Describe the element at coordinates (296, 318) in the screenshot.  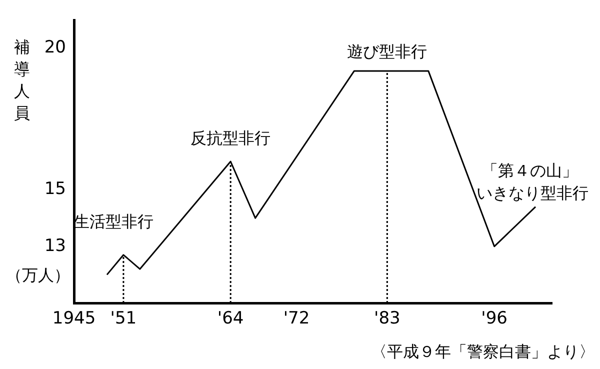
I see `x-tick-label: '72` at that location.